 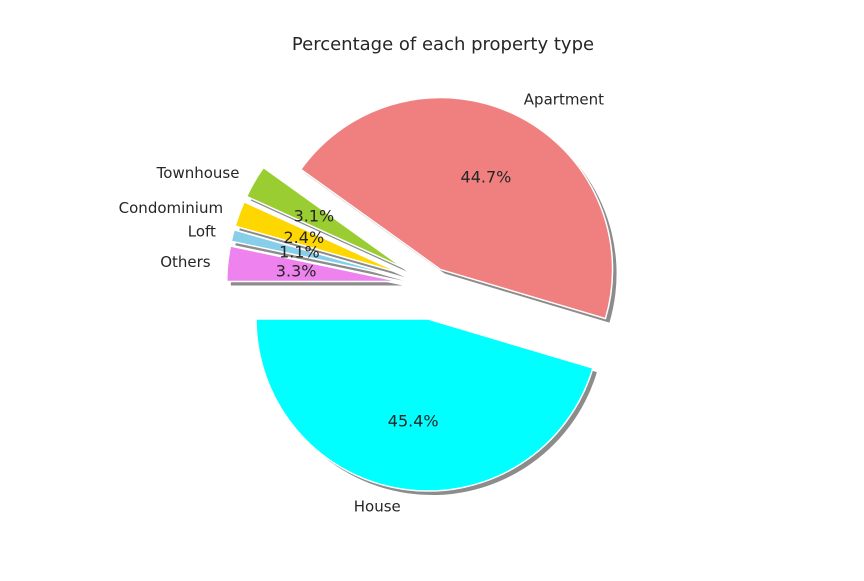 What do you see at coordinates (185, 262) in the screenshot?
I see `slice-label-others: Others` at bounding box center [185, 262].